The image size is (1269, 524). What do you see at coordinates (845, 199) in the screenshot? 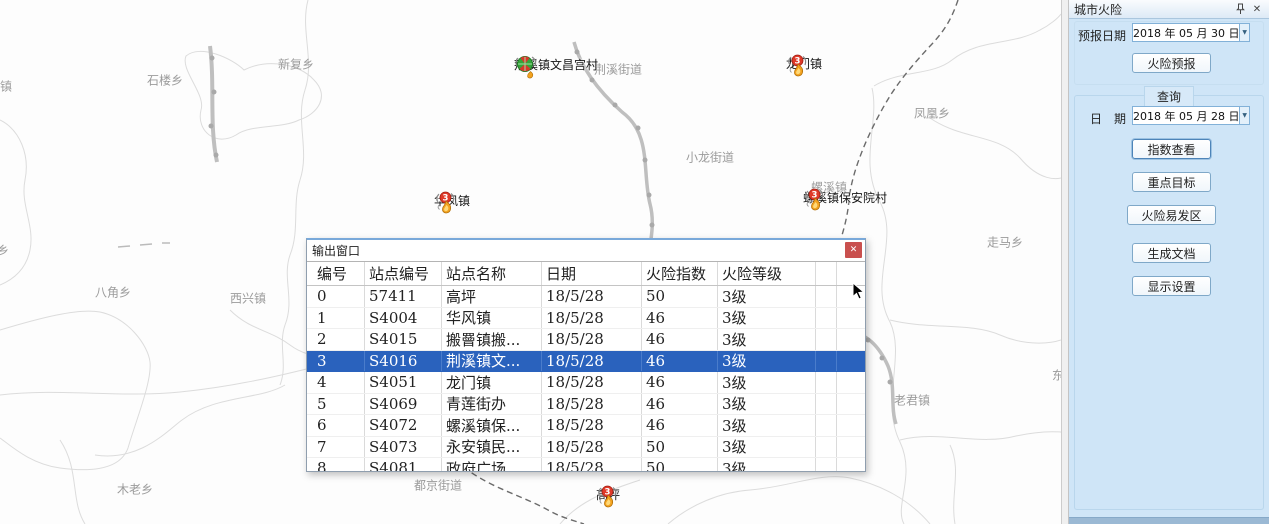
I see `fire-station-marker: 3 螺溪镇保安院村` at bounding box center [845, 199].